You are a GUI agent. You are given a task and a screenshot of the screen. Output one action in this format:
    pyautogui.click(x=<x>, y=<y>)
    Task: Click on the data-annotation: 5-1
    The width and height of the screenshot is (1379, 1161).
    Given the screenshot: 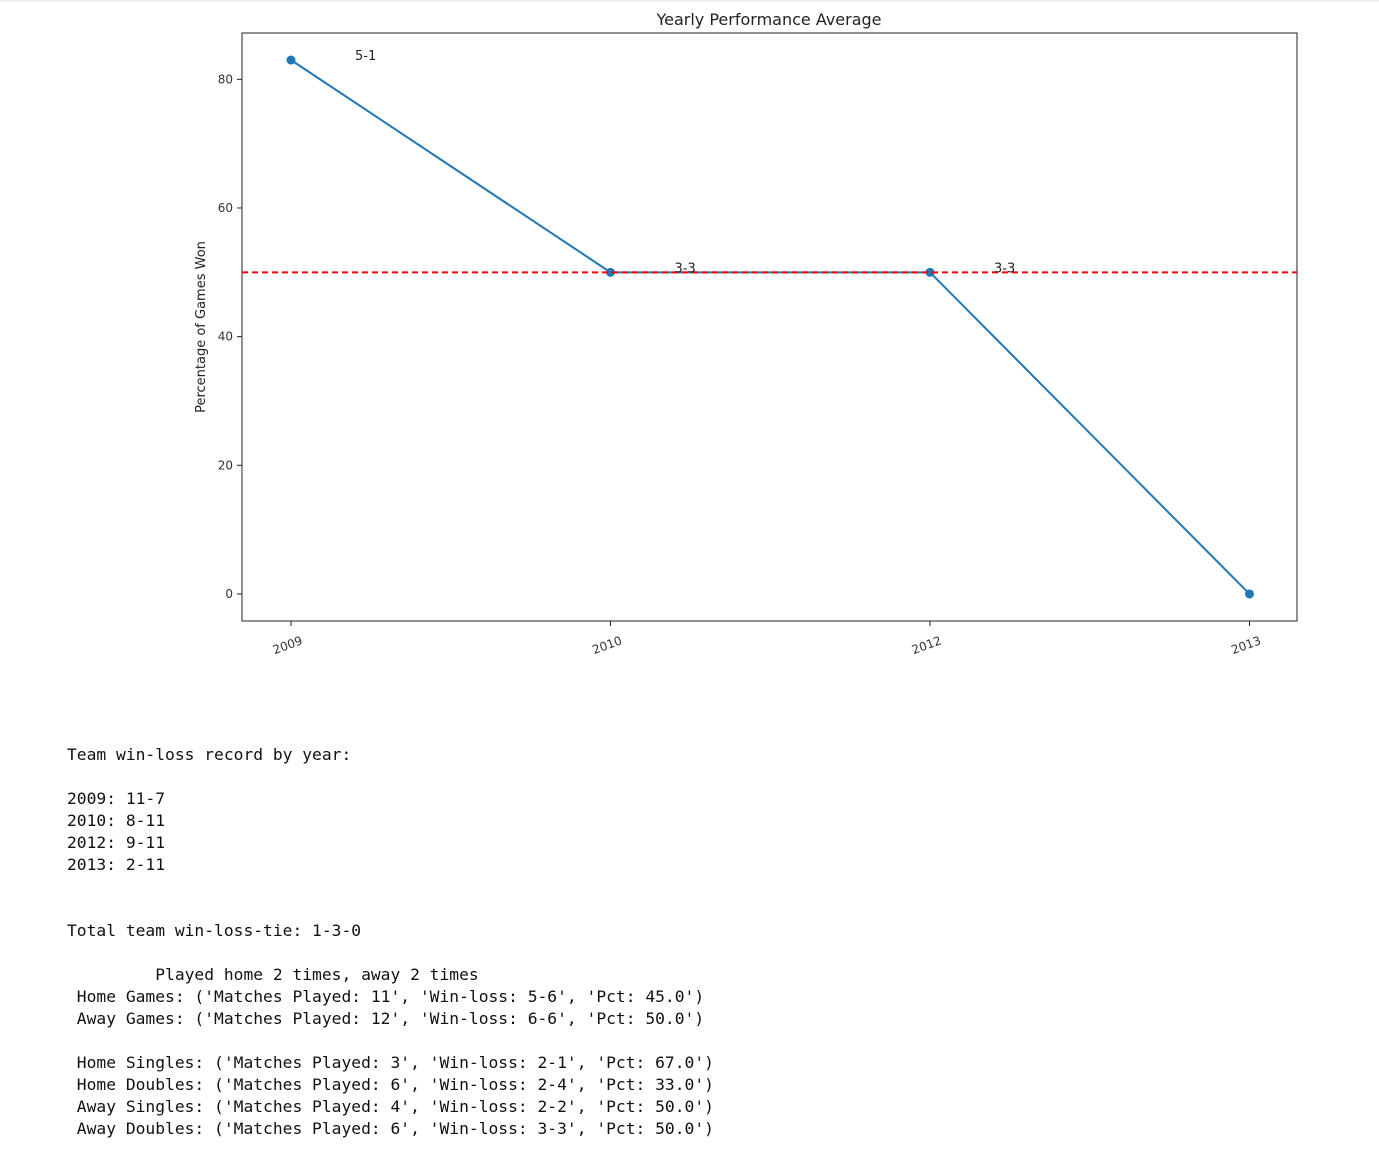 What is the action you would take?
    pyautogui.click(x=365, y=56)
    